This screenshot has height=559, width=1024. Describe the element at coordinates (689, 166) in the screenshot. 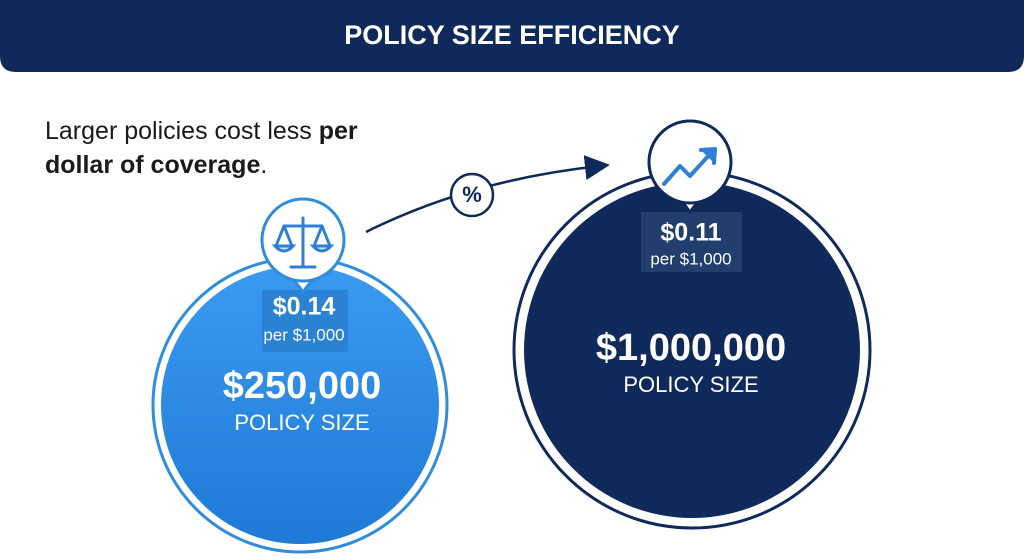

I see `growth-icon` at that location.